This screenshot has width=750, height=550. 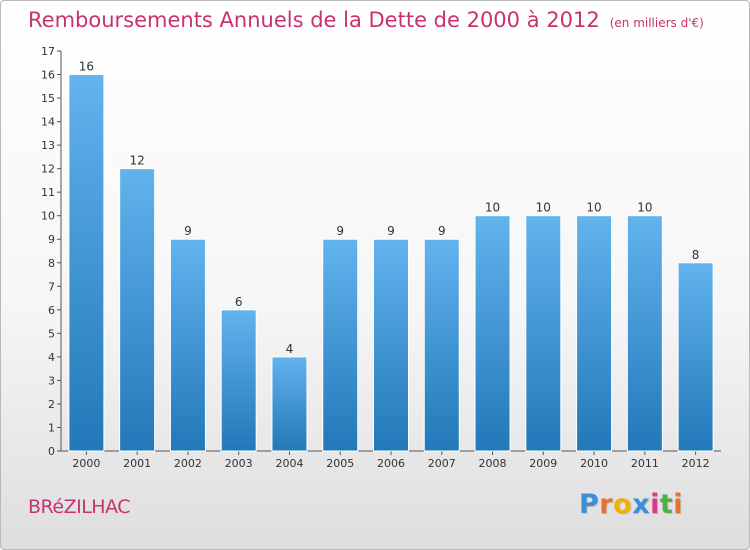 I want to click on proxiti-logo: Proxiti, so click(x=631, y=504).